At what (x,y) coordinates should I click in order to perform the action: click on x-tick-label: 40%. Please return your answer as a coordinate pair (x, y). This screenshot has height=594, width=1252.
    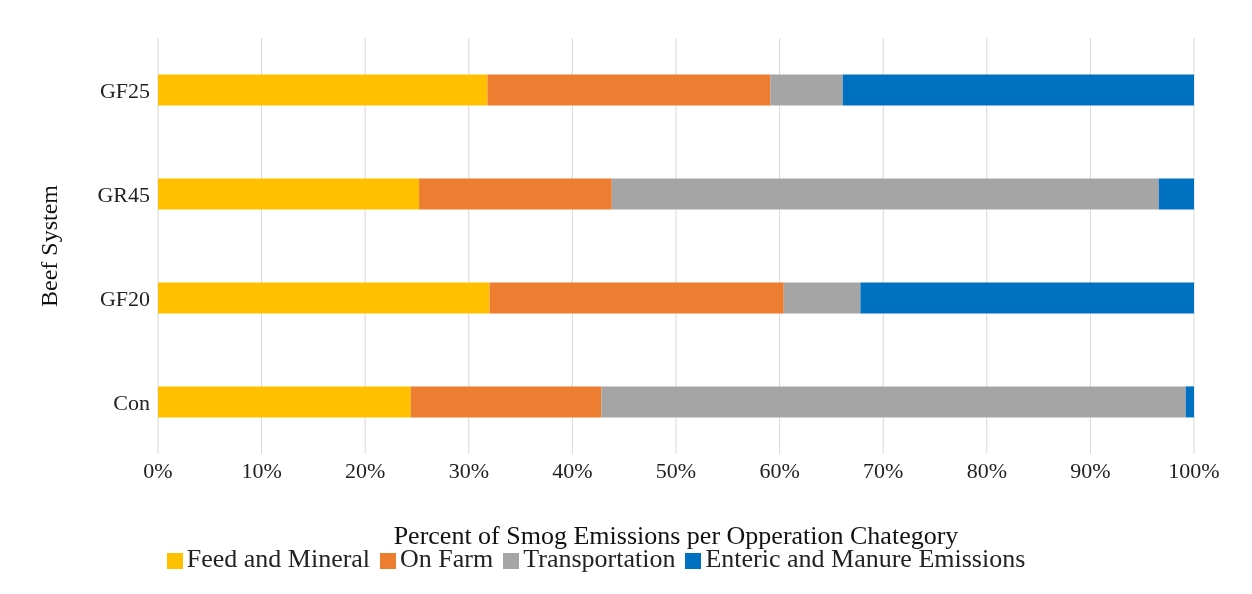
    Looking at the image, I should click on (572, 470).